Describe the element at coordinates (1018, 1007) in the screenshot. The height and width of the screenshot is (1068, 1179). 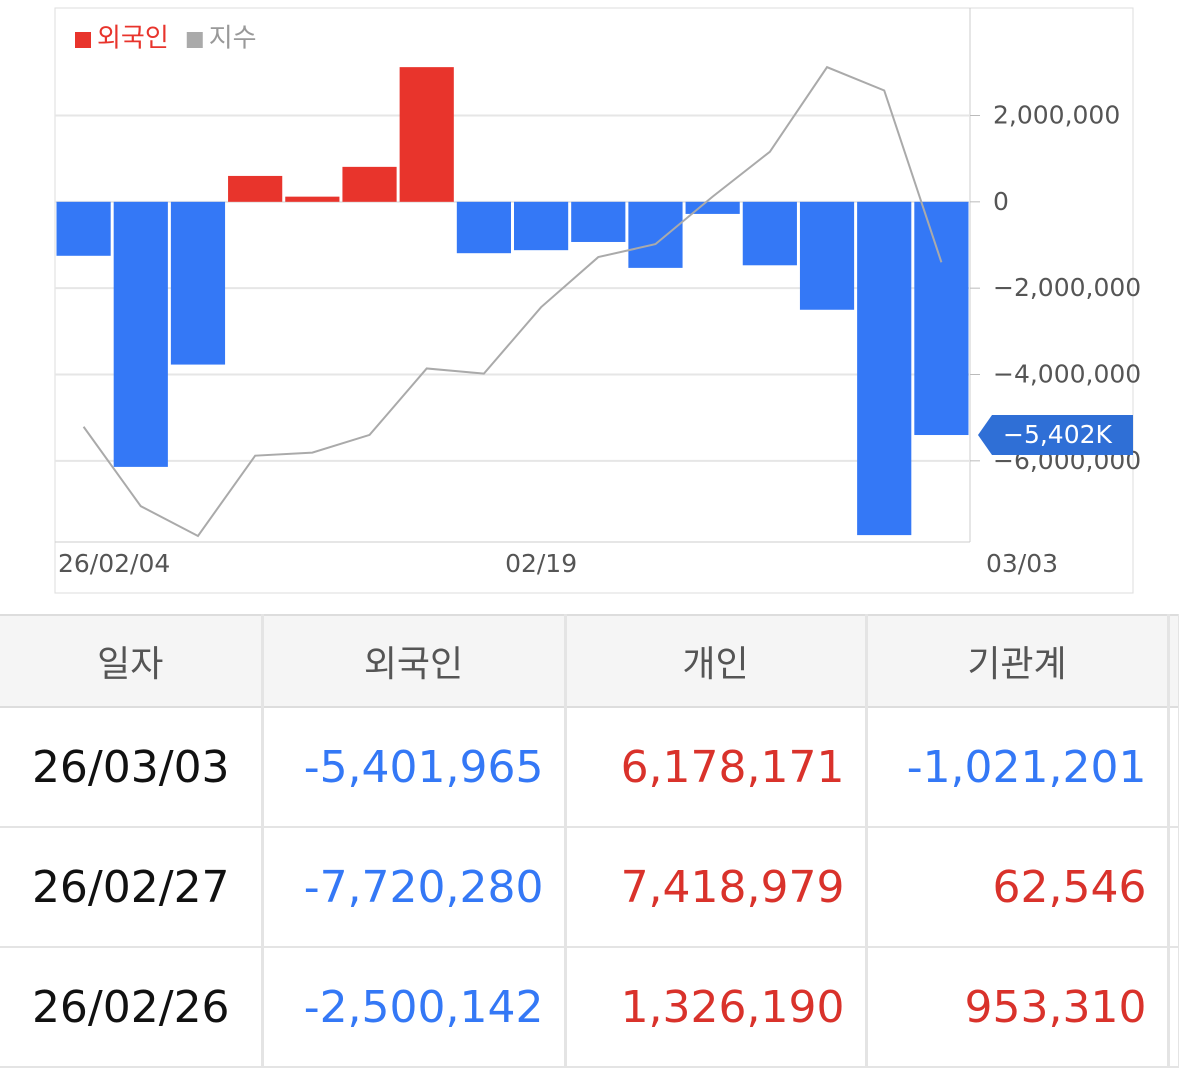
I see `value-cell: 953,310` at that location.